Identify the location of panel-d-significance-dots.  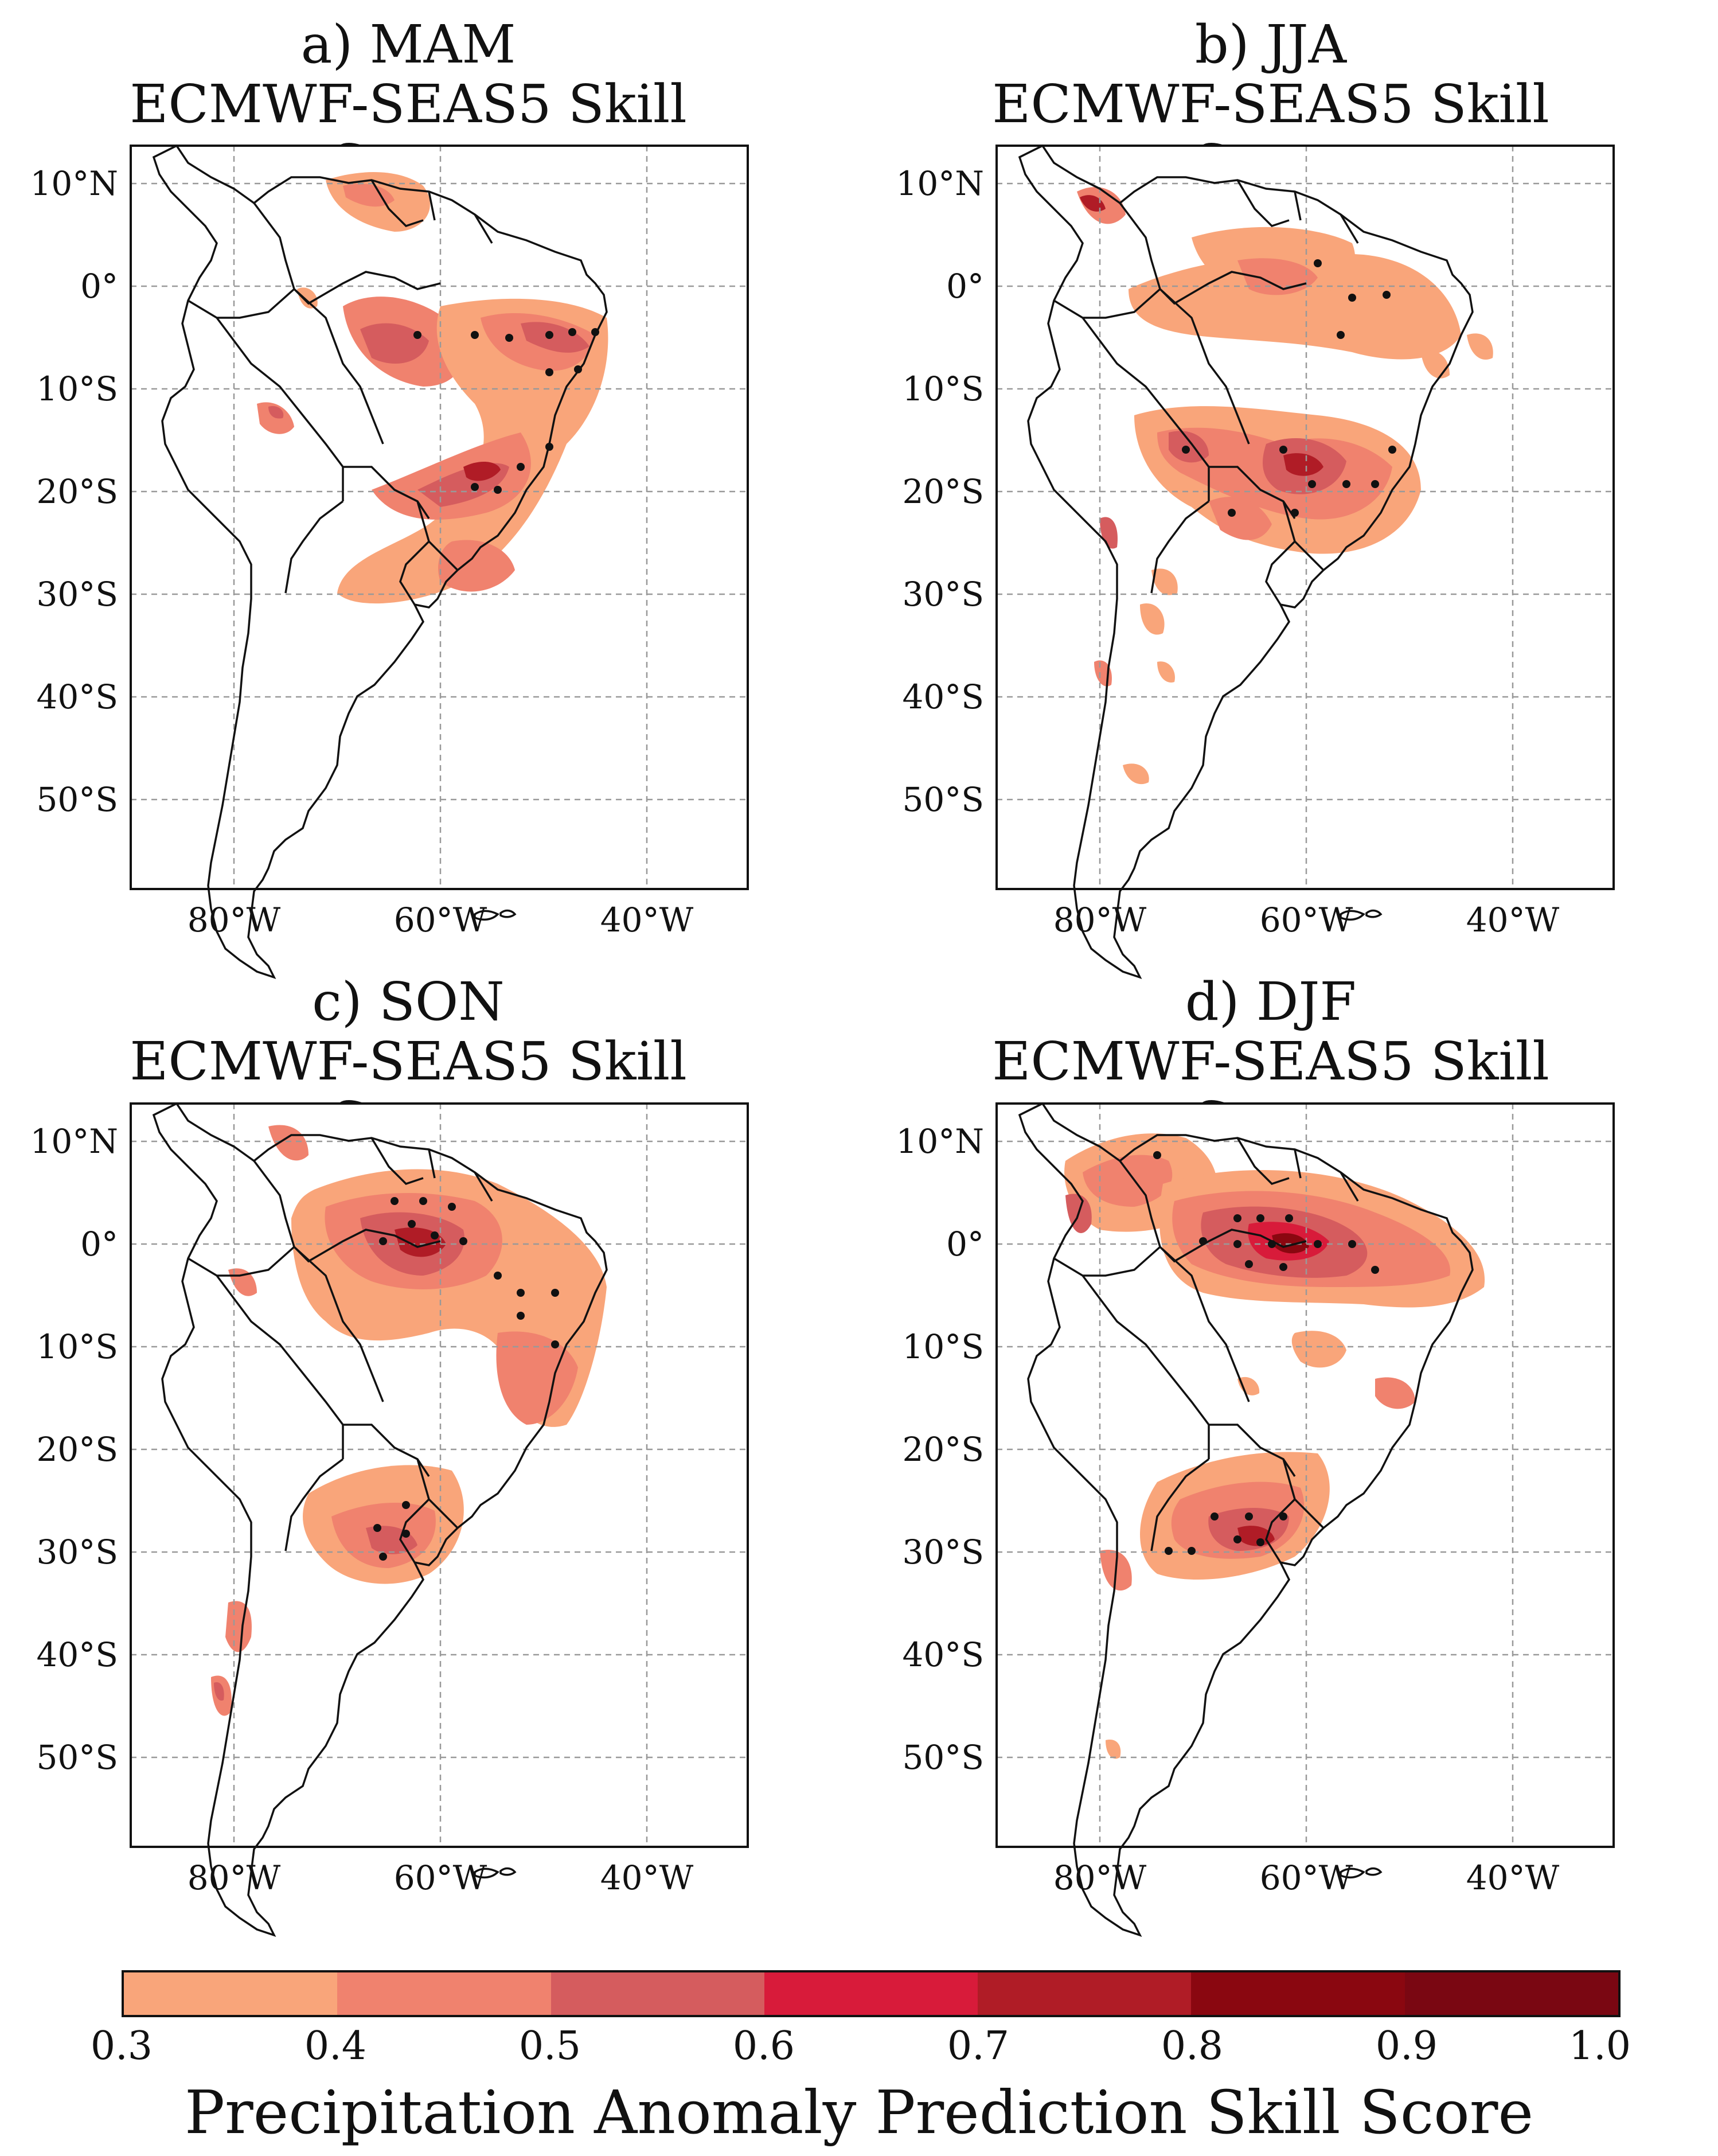
(1266, 1353).